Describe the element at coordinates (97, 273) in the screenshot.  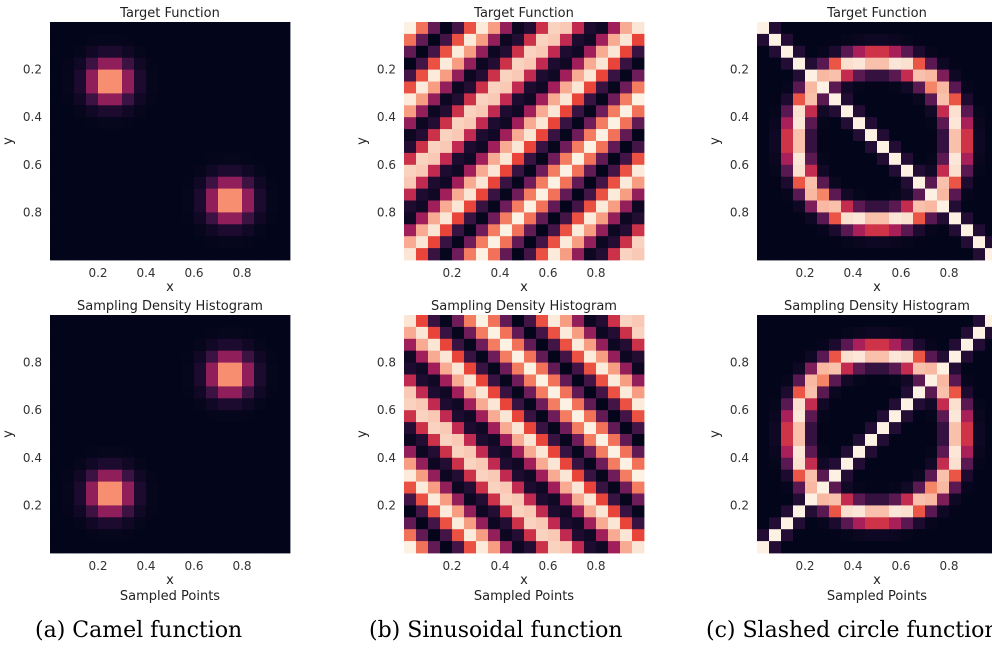
I see `x-tick-label: 0.2` at that location.